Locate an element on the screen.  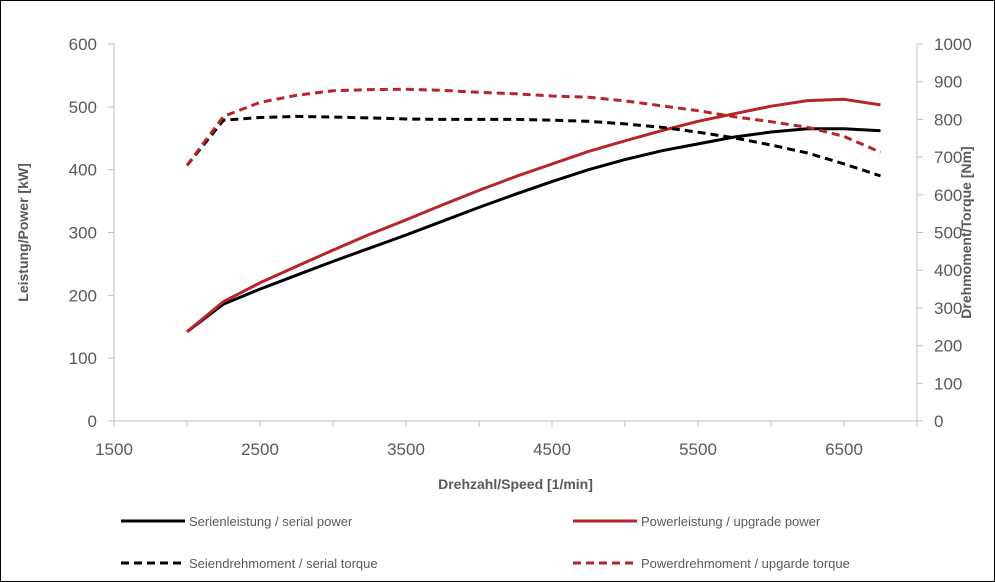
right-y-tick-label: 100 is located at coordinates (948, 383).